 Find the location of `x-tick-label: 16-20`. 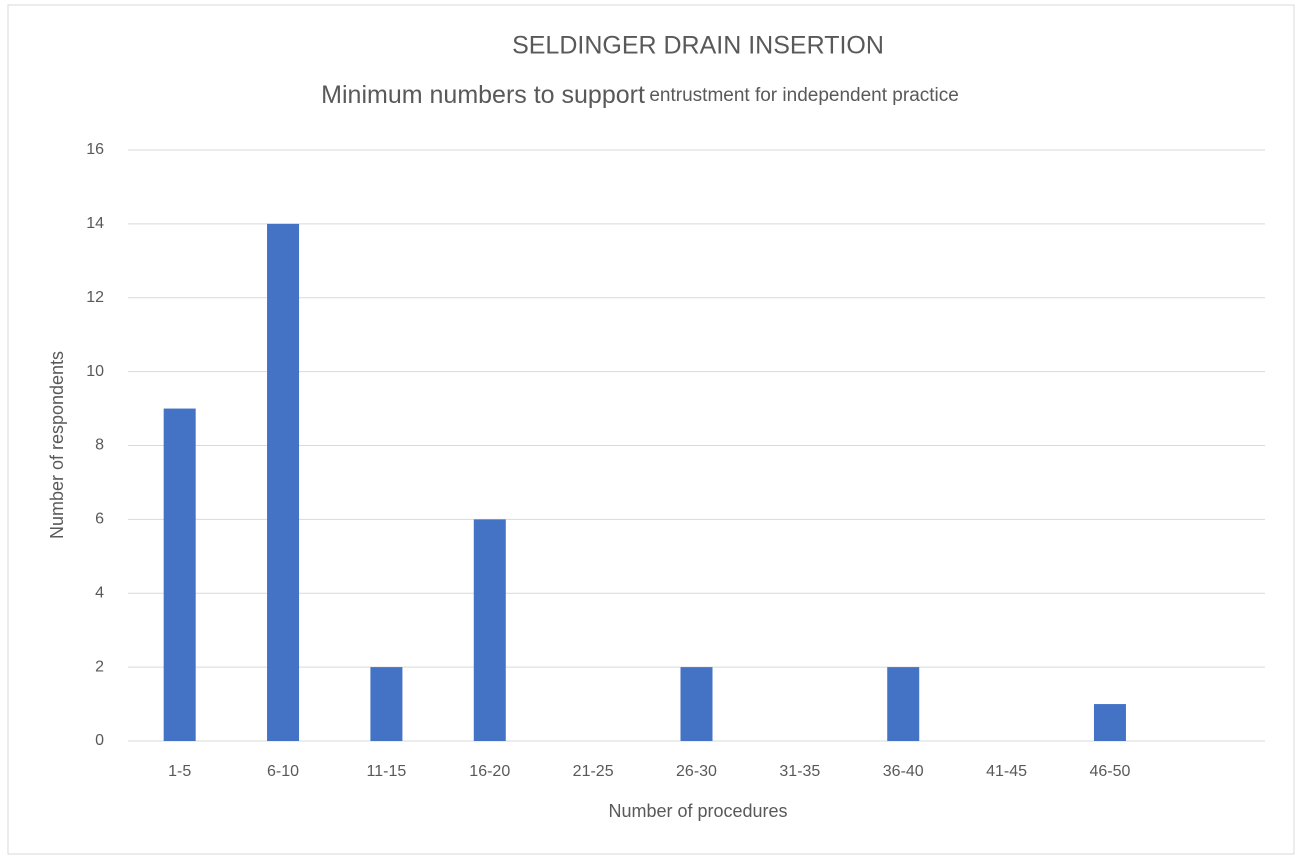

x-tick-label: 16-20 is located at coordinates (489, 771).